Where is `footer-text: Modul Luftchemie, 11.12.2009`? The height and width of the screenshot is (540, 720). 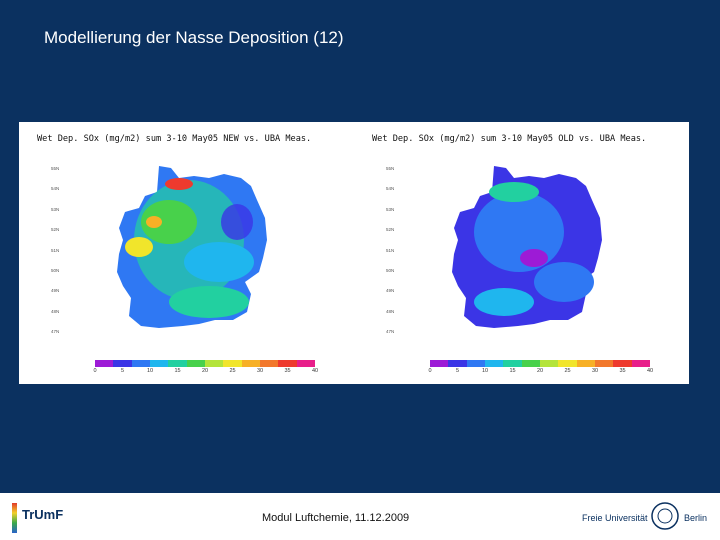
footer-text: Modul Luftchemie, 11.12.2009 is located at coordinates (336, 518).